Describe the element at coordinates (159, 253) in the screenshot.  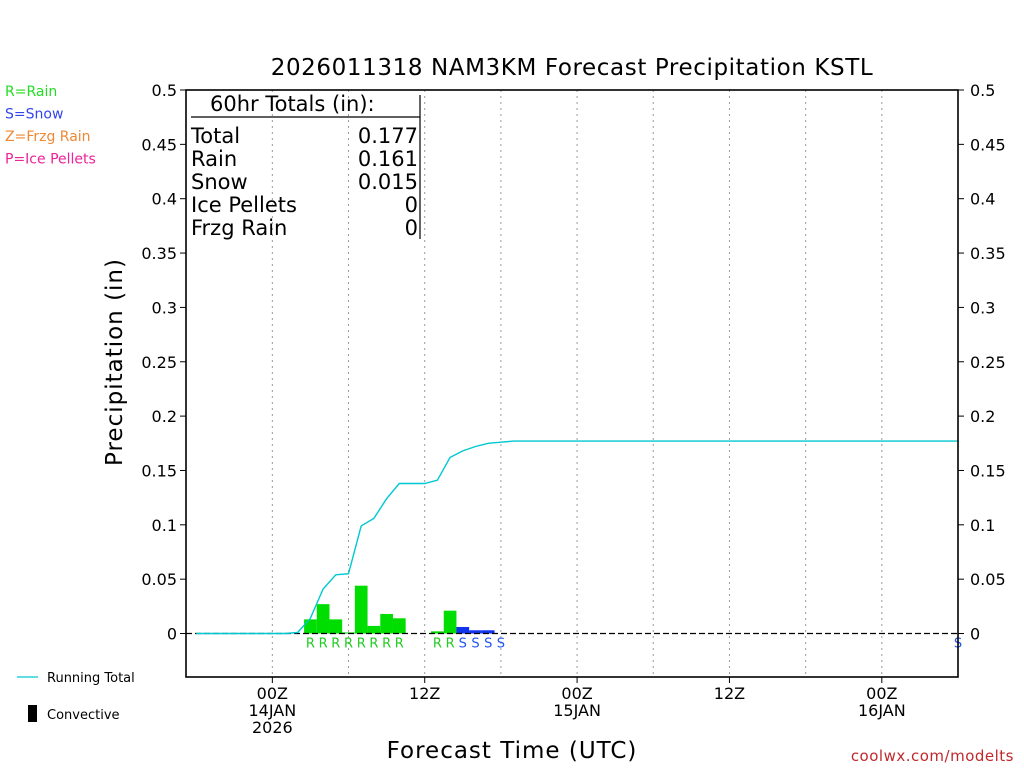
I see `ytick-label-left-0.35: 0.35` at that location.